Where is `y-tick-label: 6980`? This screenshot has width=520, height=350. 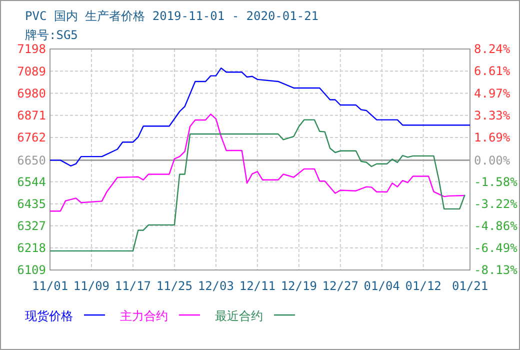 y-tick-label: 6980 is located at coordinates (31, 93).